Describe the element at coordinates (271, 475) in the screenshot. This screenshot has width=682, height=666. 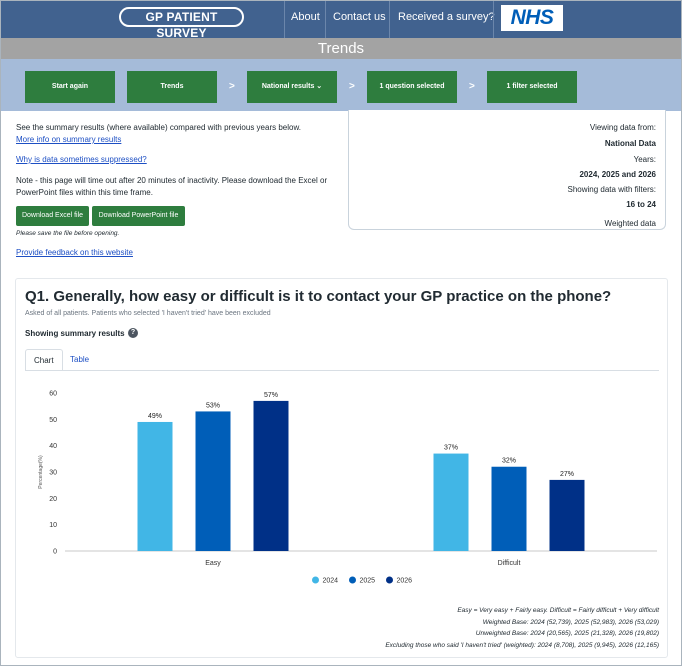
I see `bar-easy-2026` at that location.